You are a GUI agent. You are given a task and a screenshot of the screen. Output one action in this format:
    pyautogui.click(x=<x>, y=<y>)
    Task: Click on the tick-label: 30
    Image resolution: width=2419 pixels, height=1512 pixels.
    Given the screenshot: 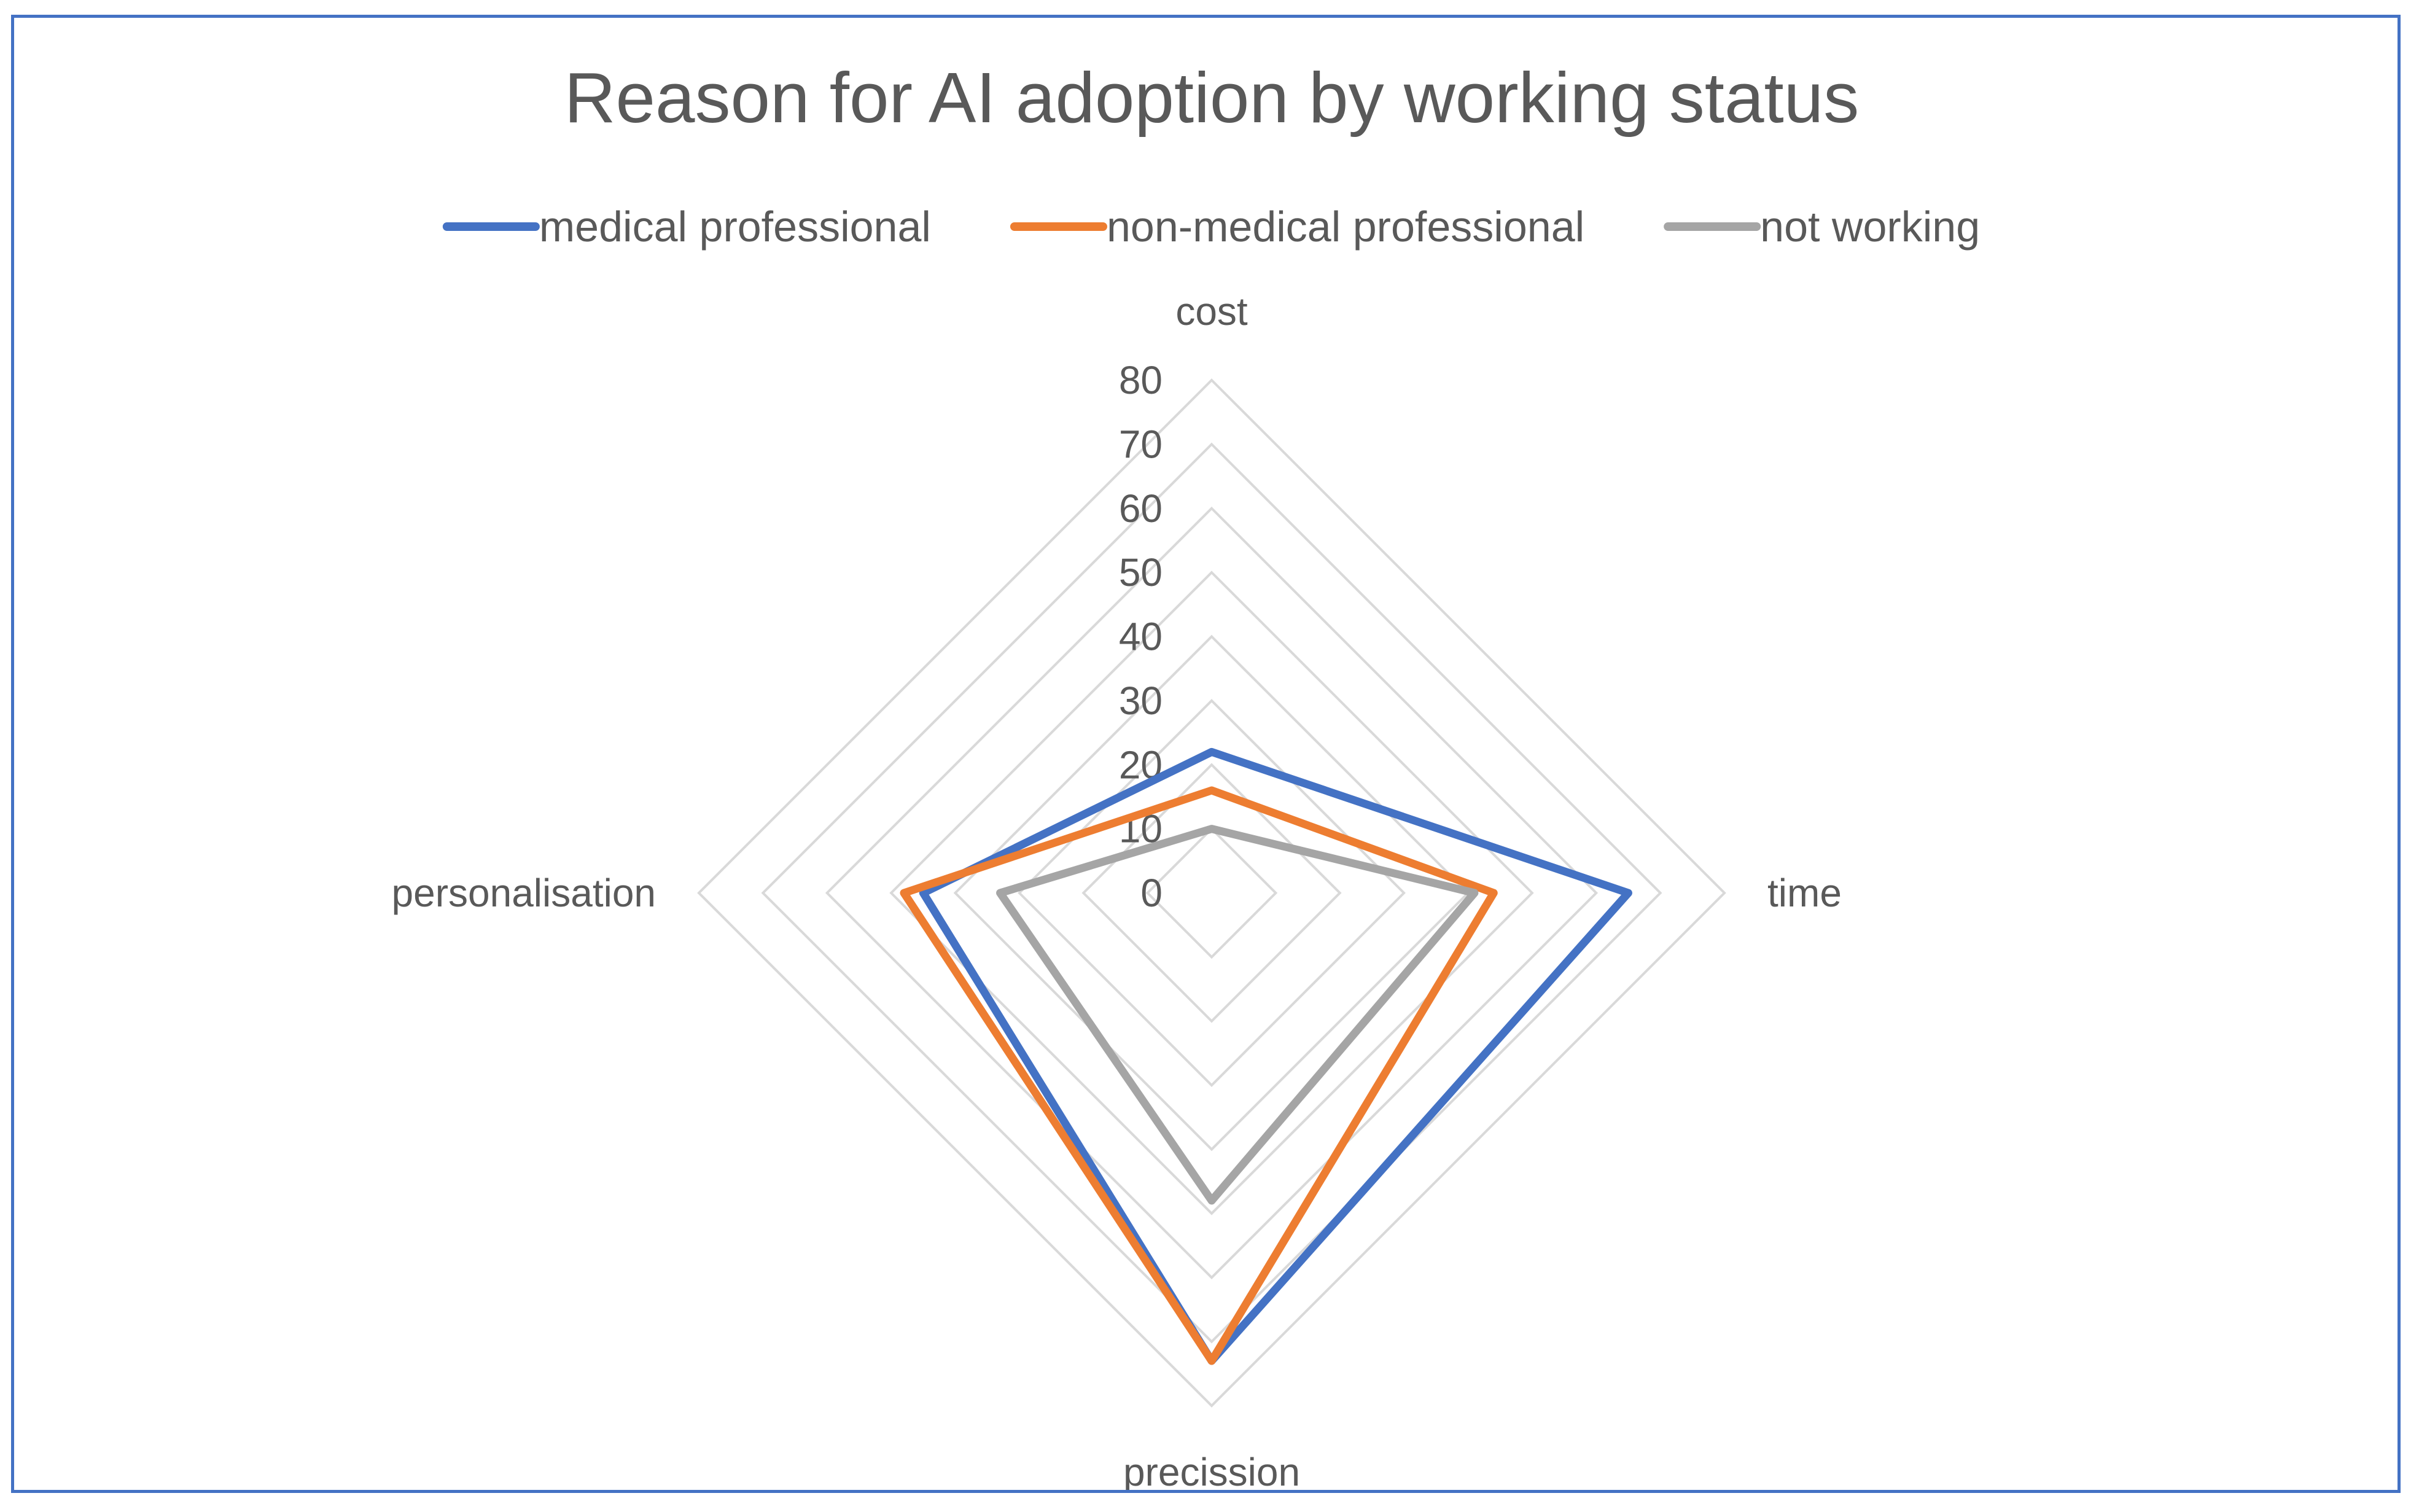 What is the action you would take?
    pyautogui.click(x=1141, y=701)
    